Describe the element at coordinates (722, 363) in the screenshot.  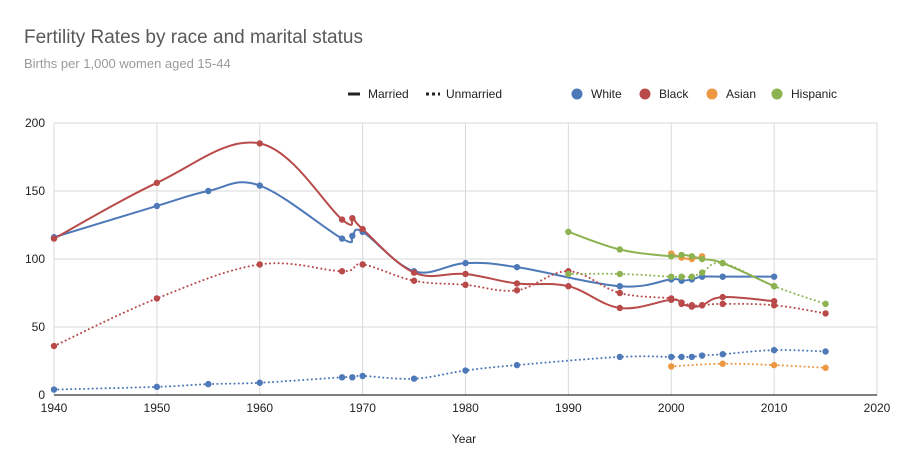
I see `point-asian-unmarried-2005` at that location.